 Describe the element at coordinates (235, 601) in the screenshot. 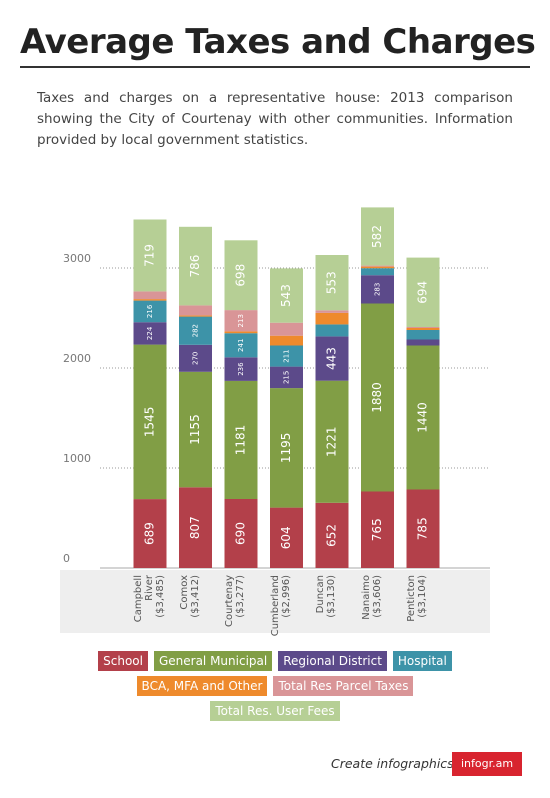

I see `x-tick-label: Courtenay ($3,277)` at that location.